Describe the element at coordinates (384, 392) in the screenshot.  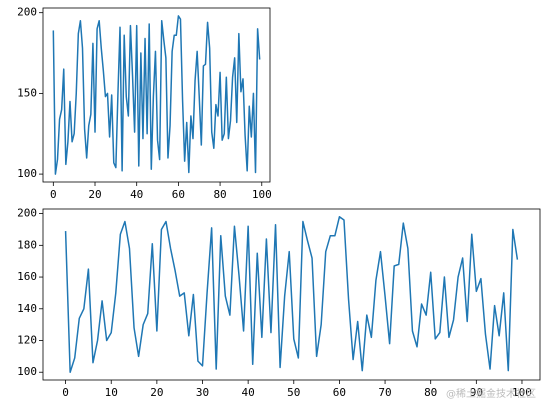
I see `x-tick-label: 70` at that location.